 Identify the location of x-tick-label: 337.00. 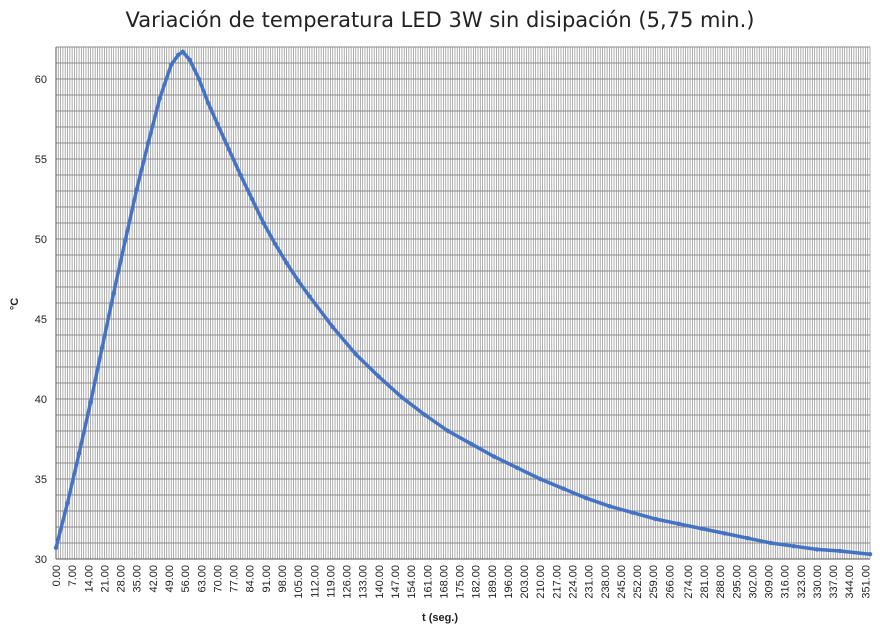
(834, 582).